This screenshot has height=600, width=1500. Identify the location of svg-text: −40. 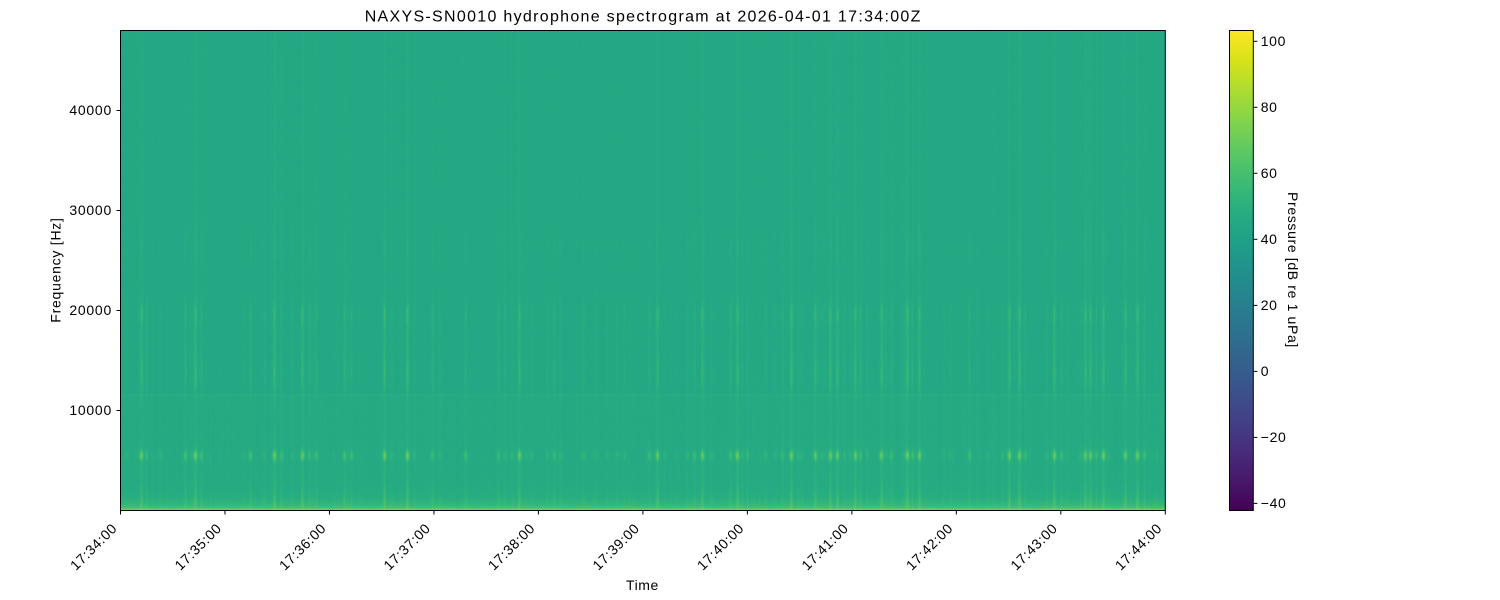
(1274, 503).